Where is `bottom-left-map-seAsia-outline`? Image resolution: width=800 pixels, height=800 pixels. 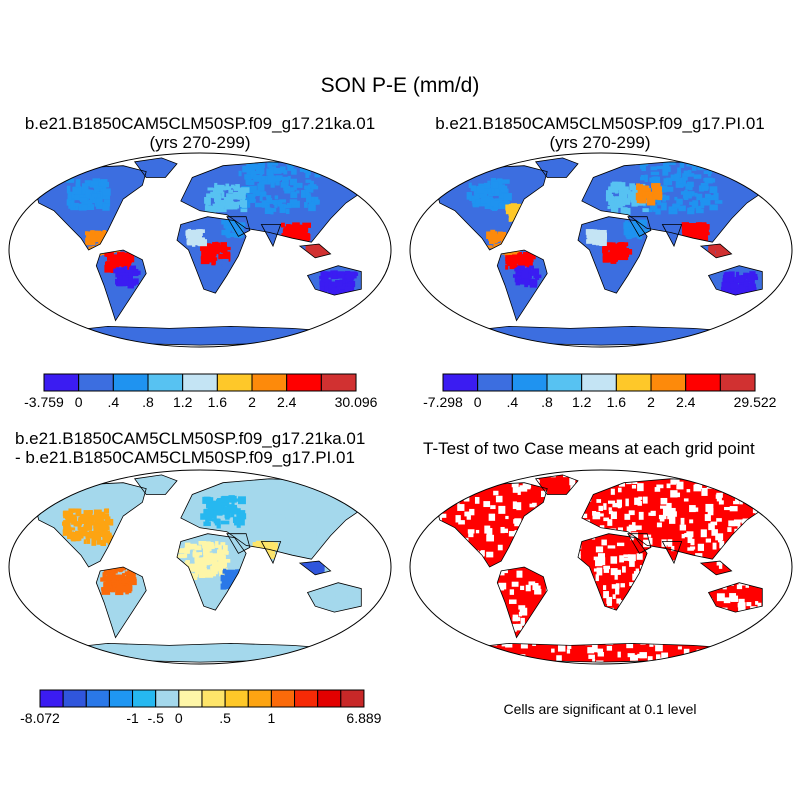 bottom-left-map-seAsia-outline is located at coordinates (315, 568).